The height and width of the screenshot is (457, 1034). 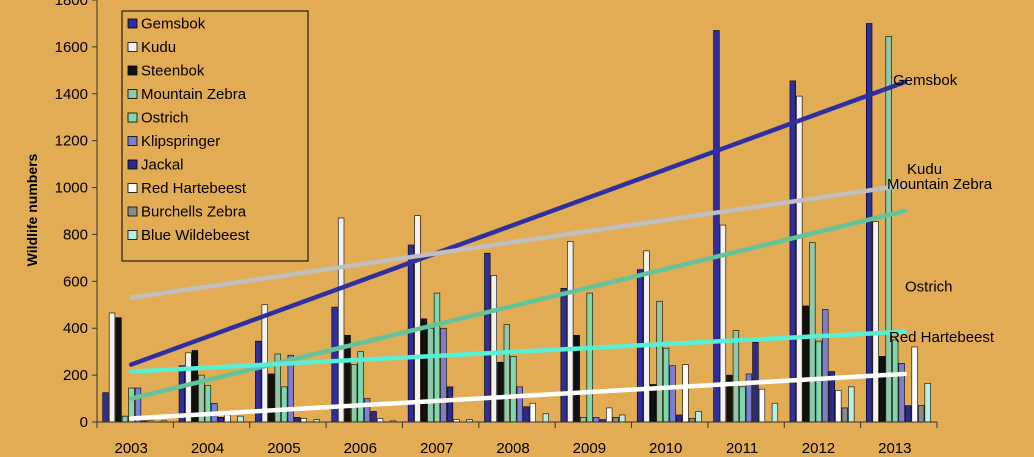 What do you see at coordinates (283, 448) in the screenshot?
I see `x-tick-label: 2005` at bounding box center [283, 448].